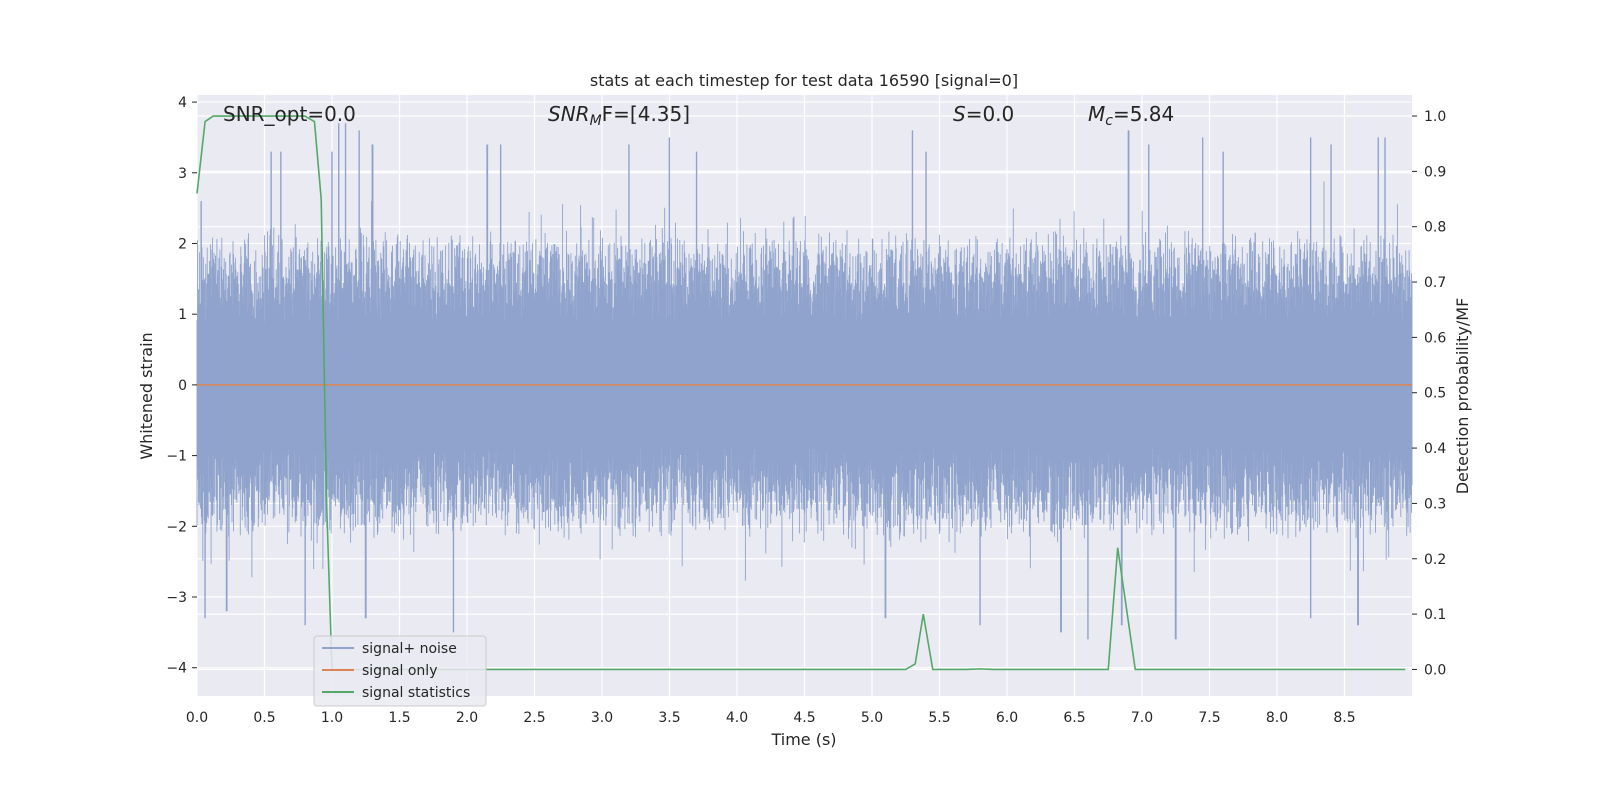 This screenshot has width=1600, height=800. Describe the element at coordinates (990, 114) in the screenshot. I see `annotation-s-tail: =0.0` at that location.